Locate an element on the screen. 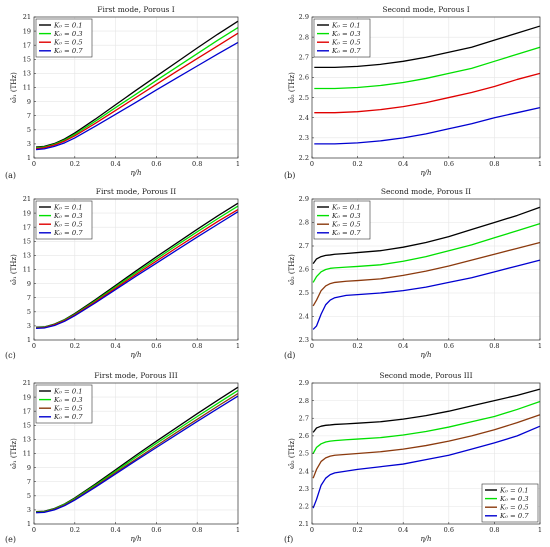  y-tick-label: 19 is located at coordinates (27, 213).